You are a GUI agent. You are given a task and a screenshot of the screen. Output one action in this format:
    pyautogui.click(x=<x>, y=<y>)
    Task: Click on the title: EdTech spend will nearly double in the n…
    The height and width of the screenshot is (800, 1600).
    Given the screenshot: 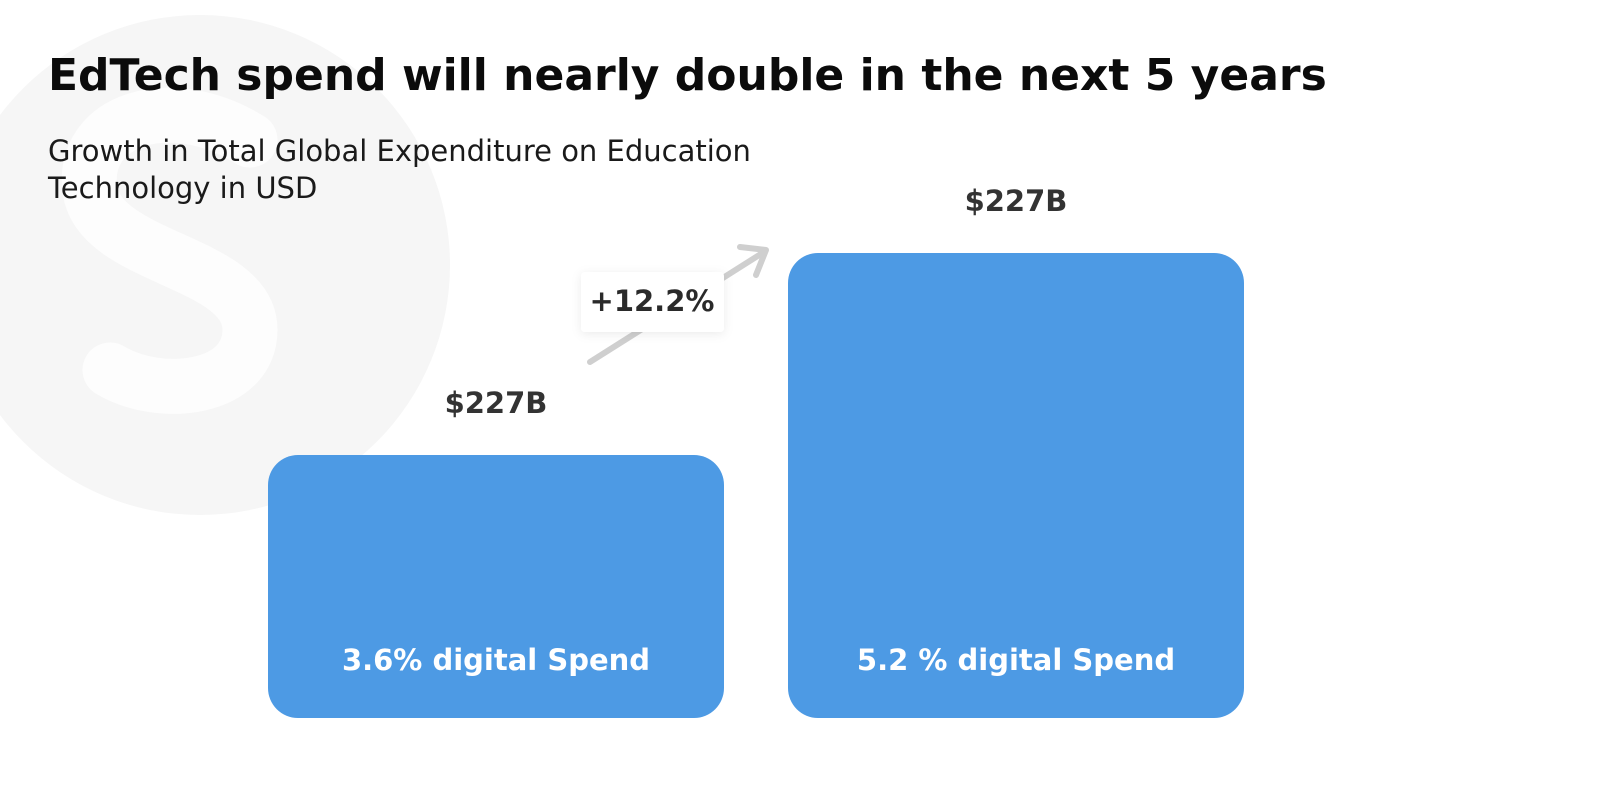 What is the action you would take?
    pyautogui.click(x=687, y=75)
    